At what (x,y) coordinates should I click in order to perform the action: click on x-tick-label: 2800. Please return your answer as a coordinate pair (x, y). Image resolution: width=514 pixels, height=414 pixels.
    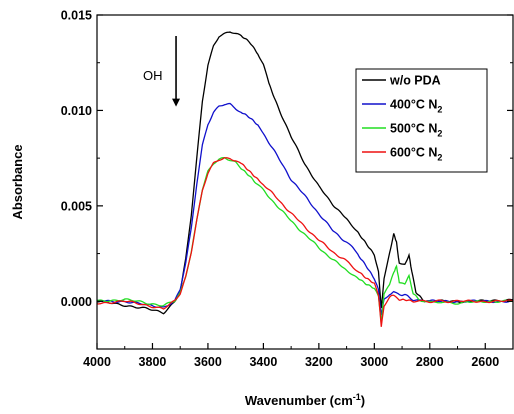
    Looking at the image, I should click on (430, 362).